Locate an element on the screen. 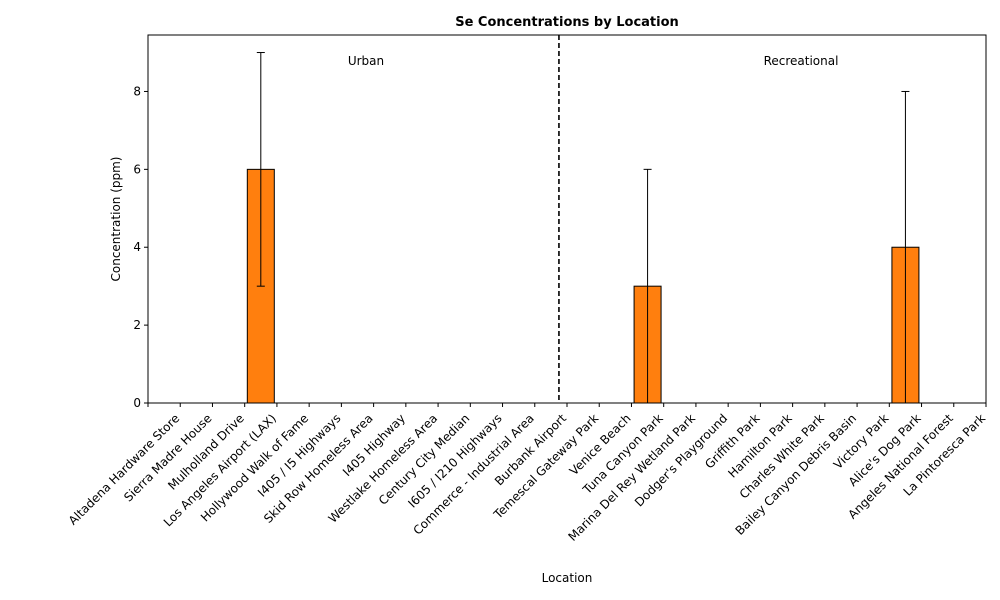 The height and width of the screenshot is (600, 1000). y-tick-label: 8 is located at coordinates (137, 91).